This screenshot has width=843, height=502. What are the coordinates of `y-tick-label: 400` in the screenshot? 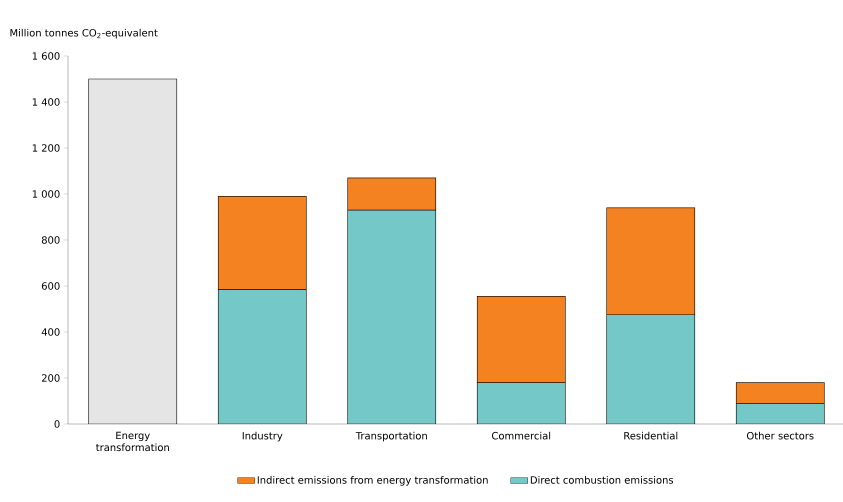 It's located at (51, 332).